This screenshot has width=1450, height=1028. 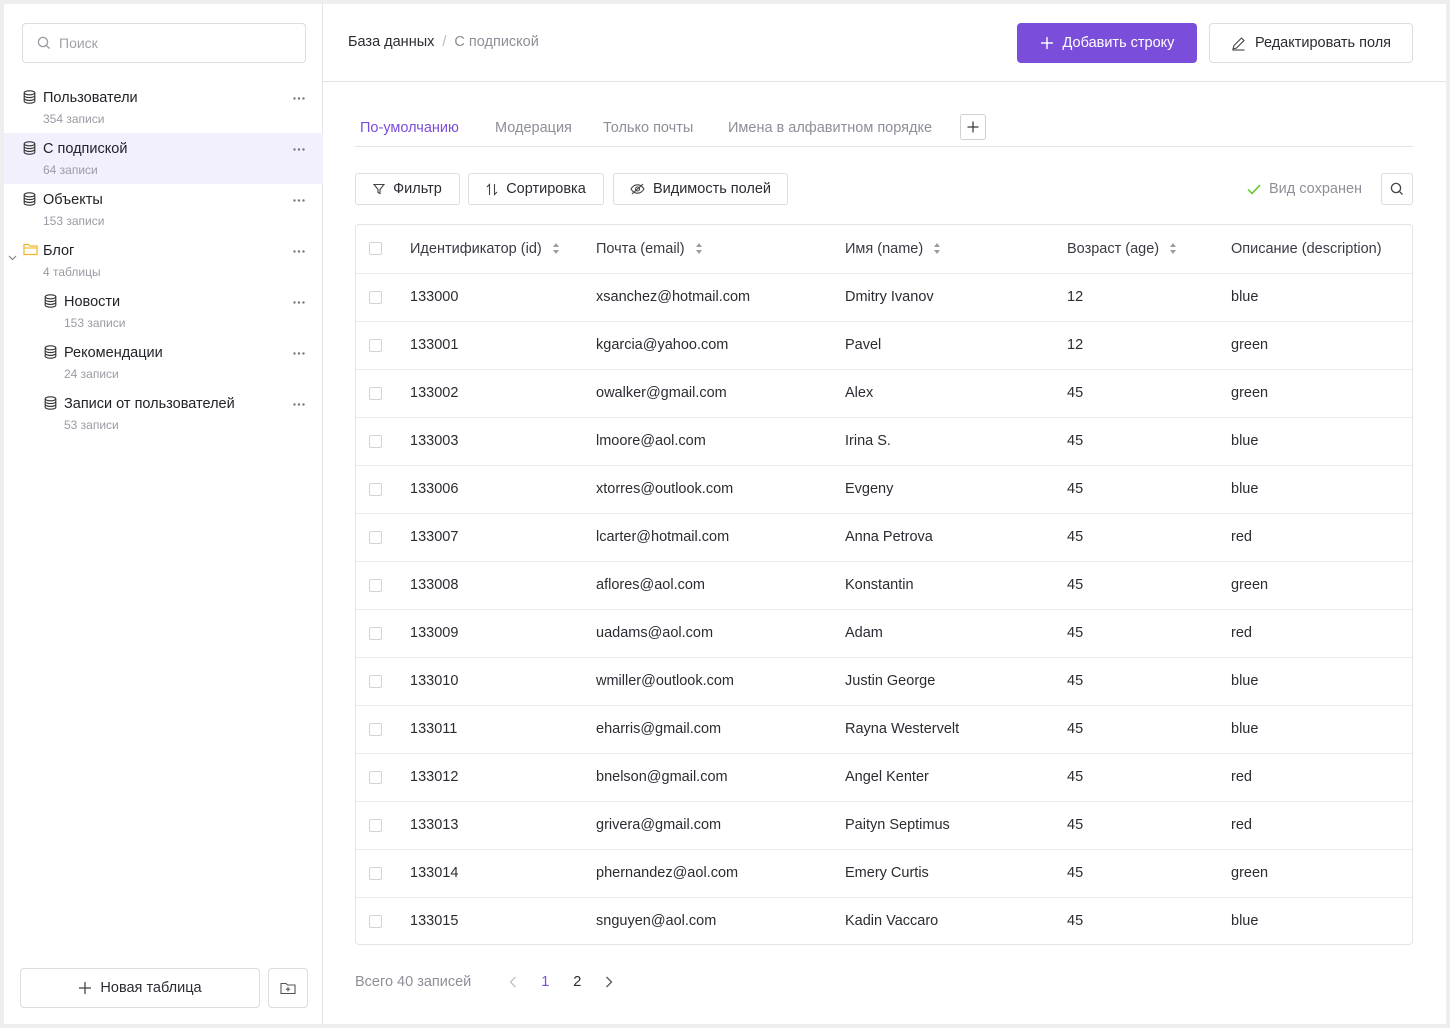 I want to click on page-button: 2, so click(x=577, y=982).